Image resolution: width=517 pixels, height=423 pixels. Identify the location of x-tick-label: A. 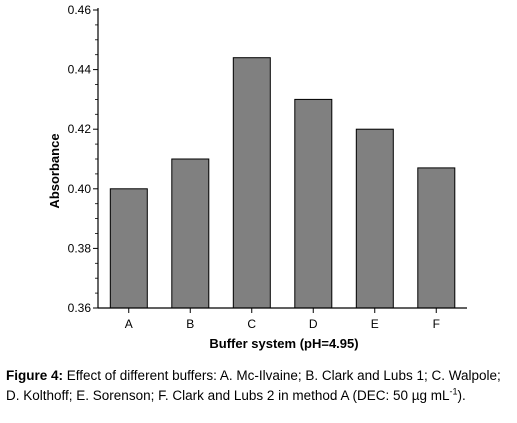
(129, 324).